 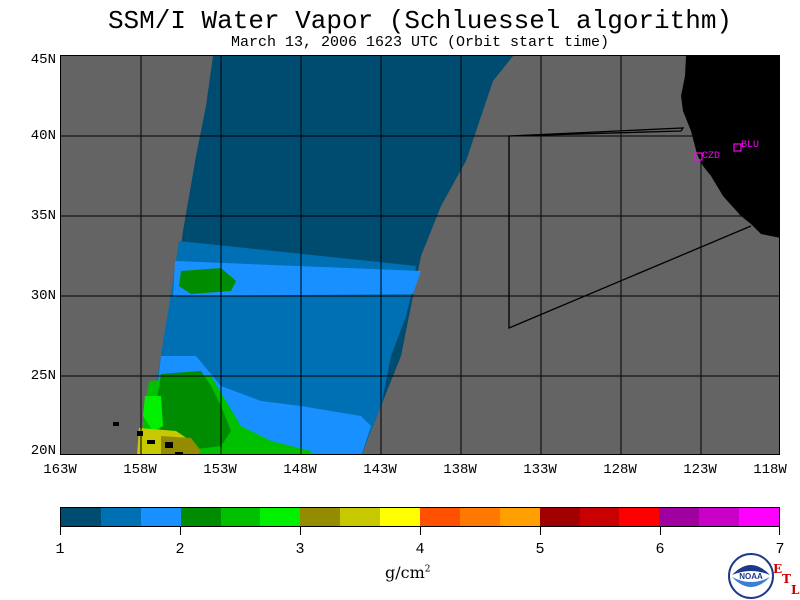 What do you see at coordinates (795, 590) in the screenshot?
I see `etl-letter-l: L` at bounding box center [795, 590].